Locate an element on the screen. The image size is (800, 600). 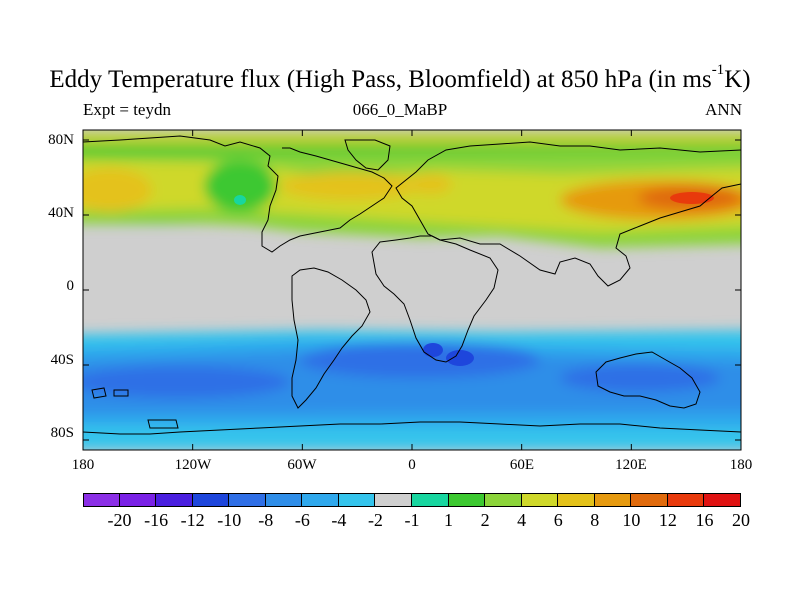
australia-outline is located at coordinates (648, 380).